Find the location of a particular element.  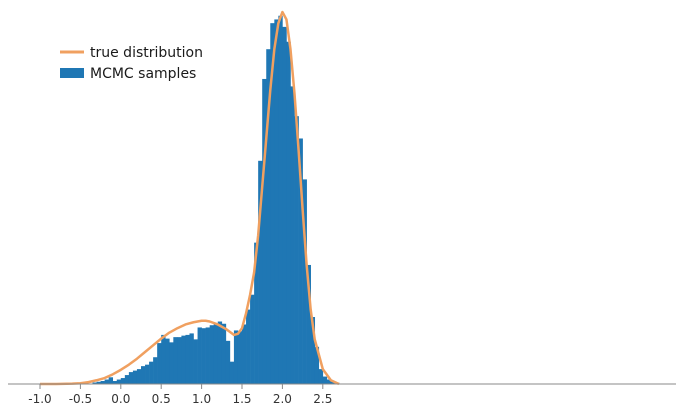

x-tick-label: -0.5 is located at coordinates (80, 399).